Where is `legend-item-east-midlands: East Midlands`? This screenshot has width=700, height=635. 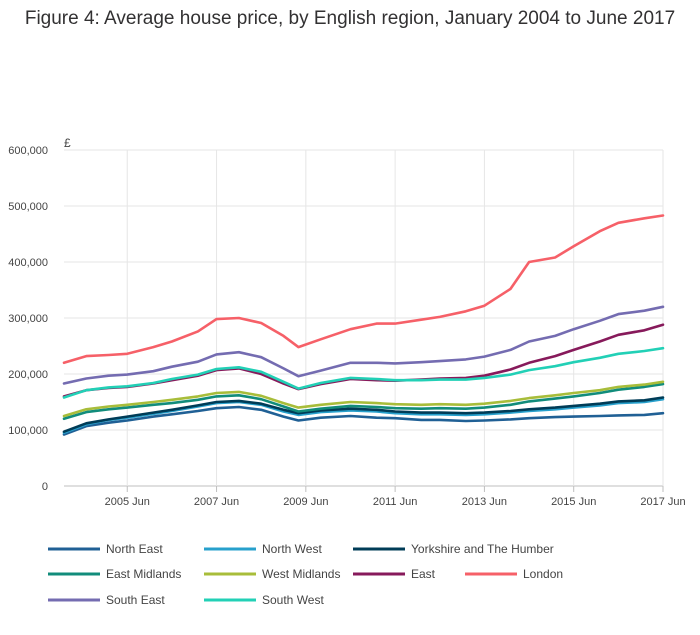
legend-item-east-midlands: East Midlands is located at coordinates (114, 574).